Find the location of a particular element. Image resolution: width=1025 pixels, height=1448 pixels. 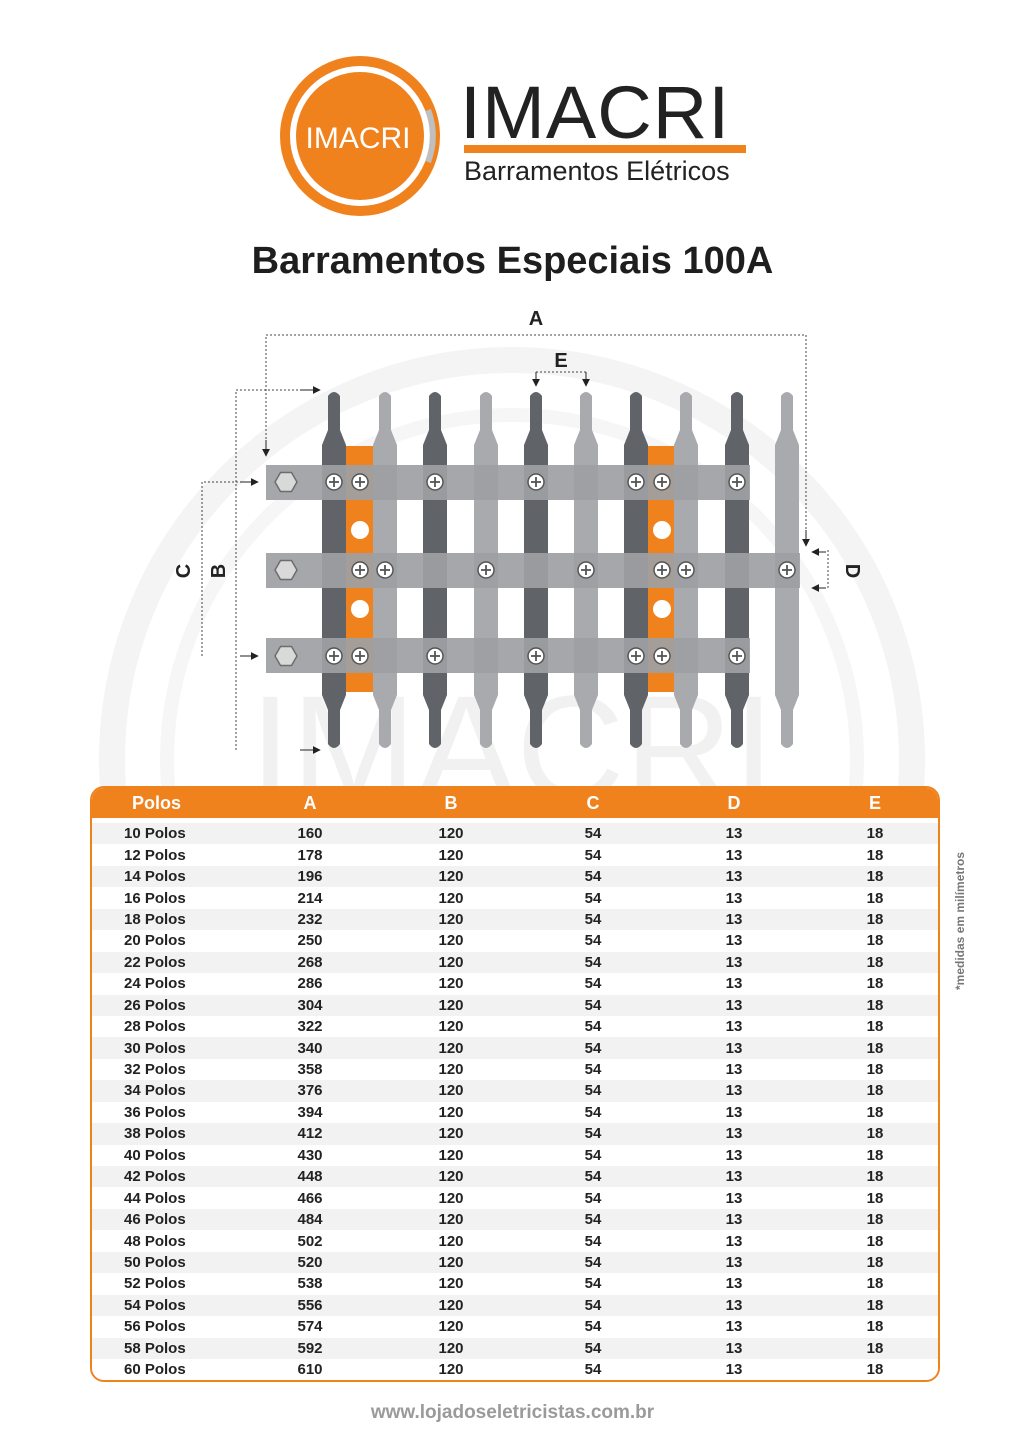

table-cell: 286 is located at coordinates (310, 984).